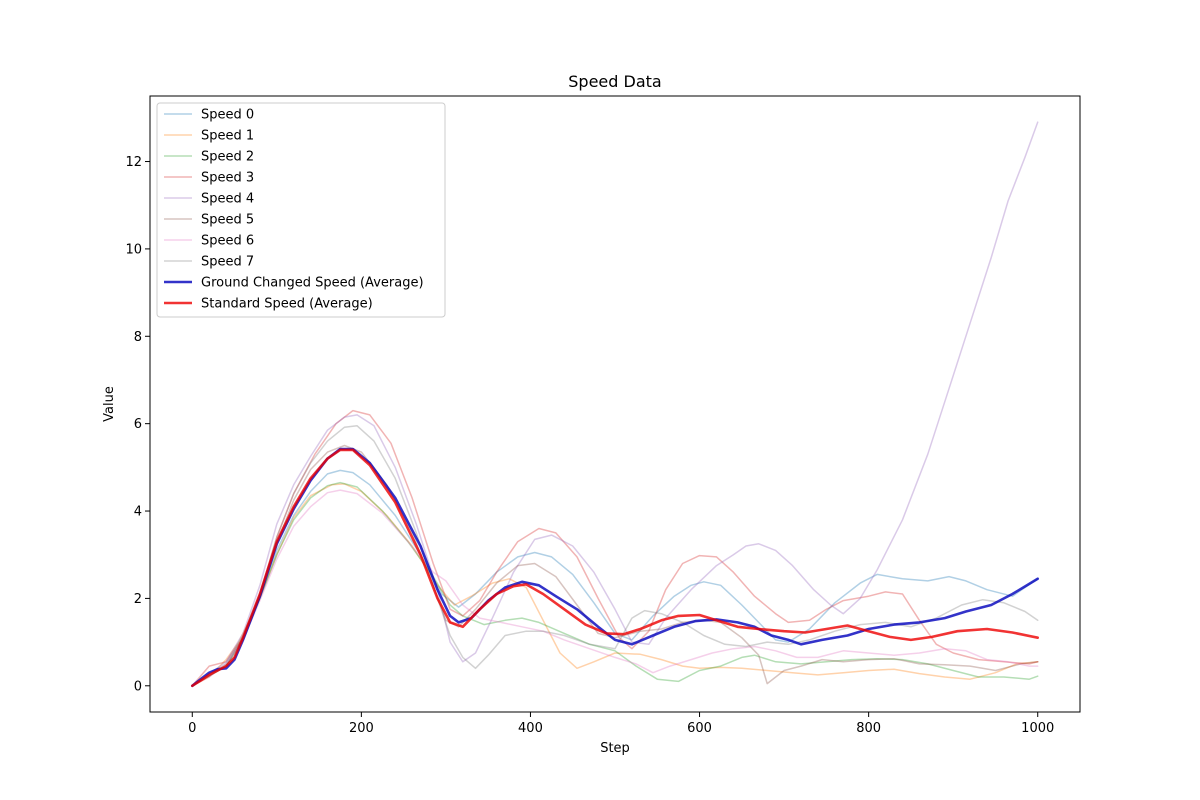 Image resolution: width=1200 pixels, height=800 pixels. Describe the element at coordinates (133, 162) in the screenshot. I see `y-tick-label: 12` at that location.